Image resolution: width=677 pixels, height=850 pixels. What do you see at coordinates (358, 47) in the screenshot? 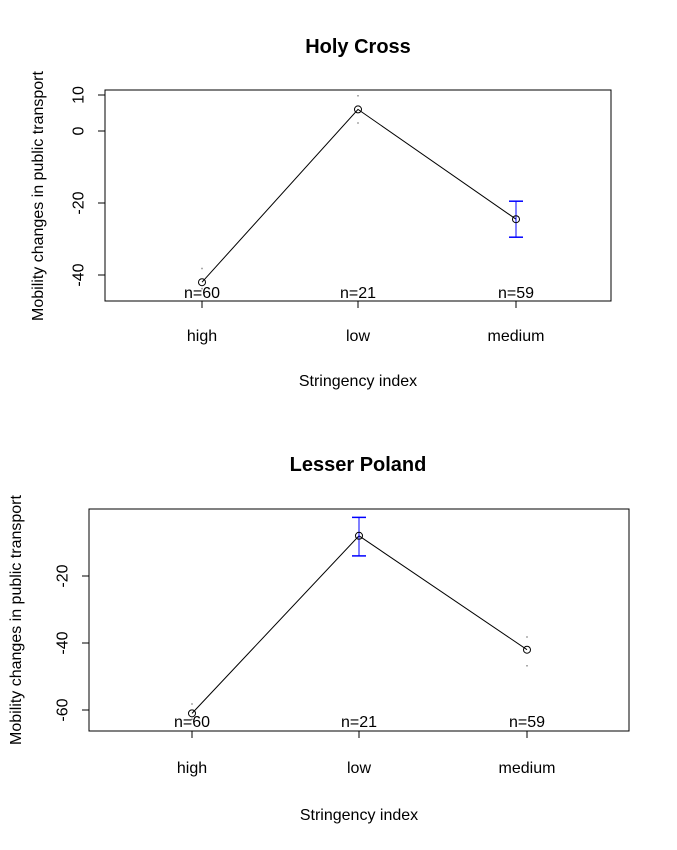
I see `chart-title: Holy Cross` at bounding box center [358, 47].